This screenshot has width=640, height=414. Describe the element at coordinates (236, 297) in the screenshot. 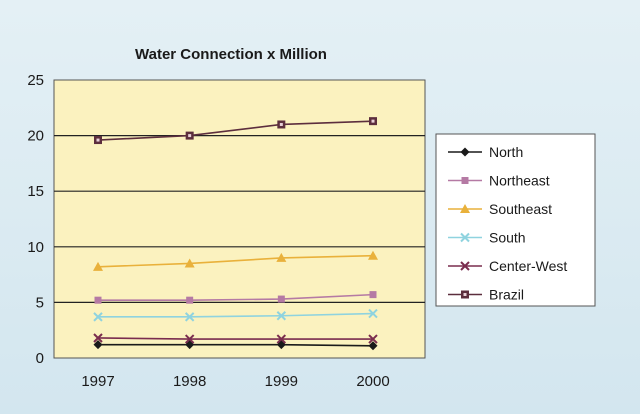

I see `series-line-northeast` at that location.